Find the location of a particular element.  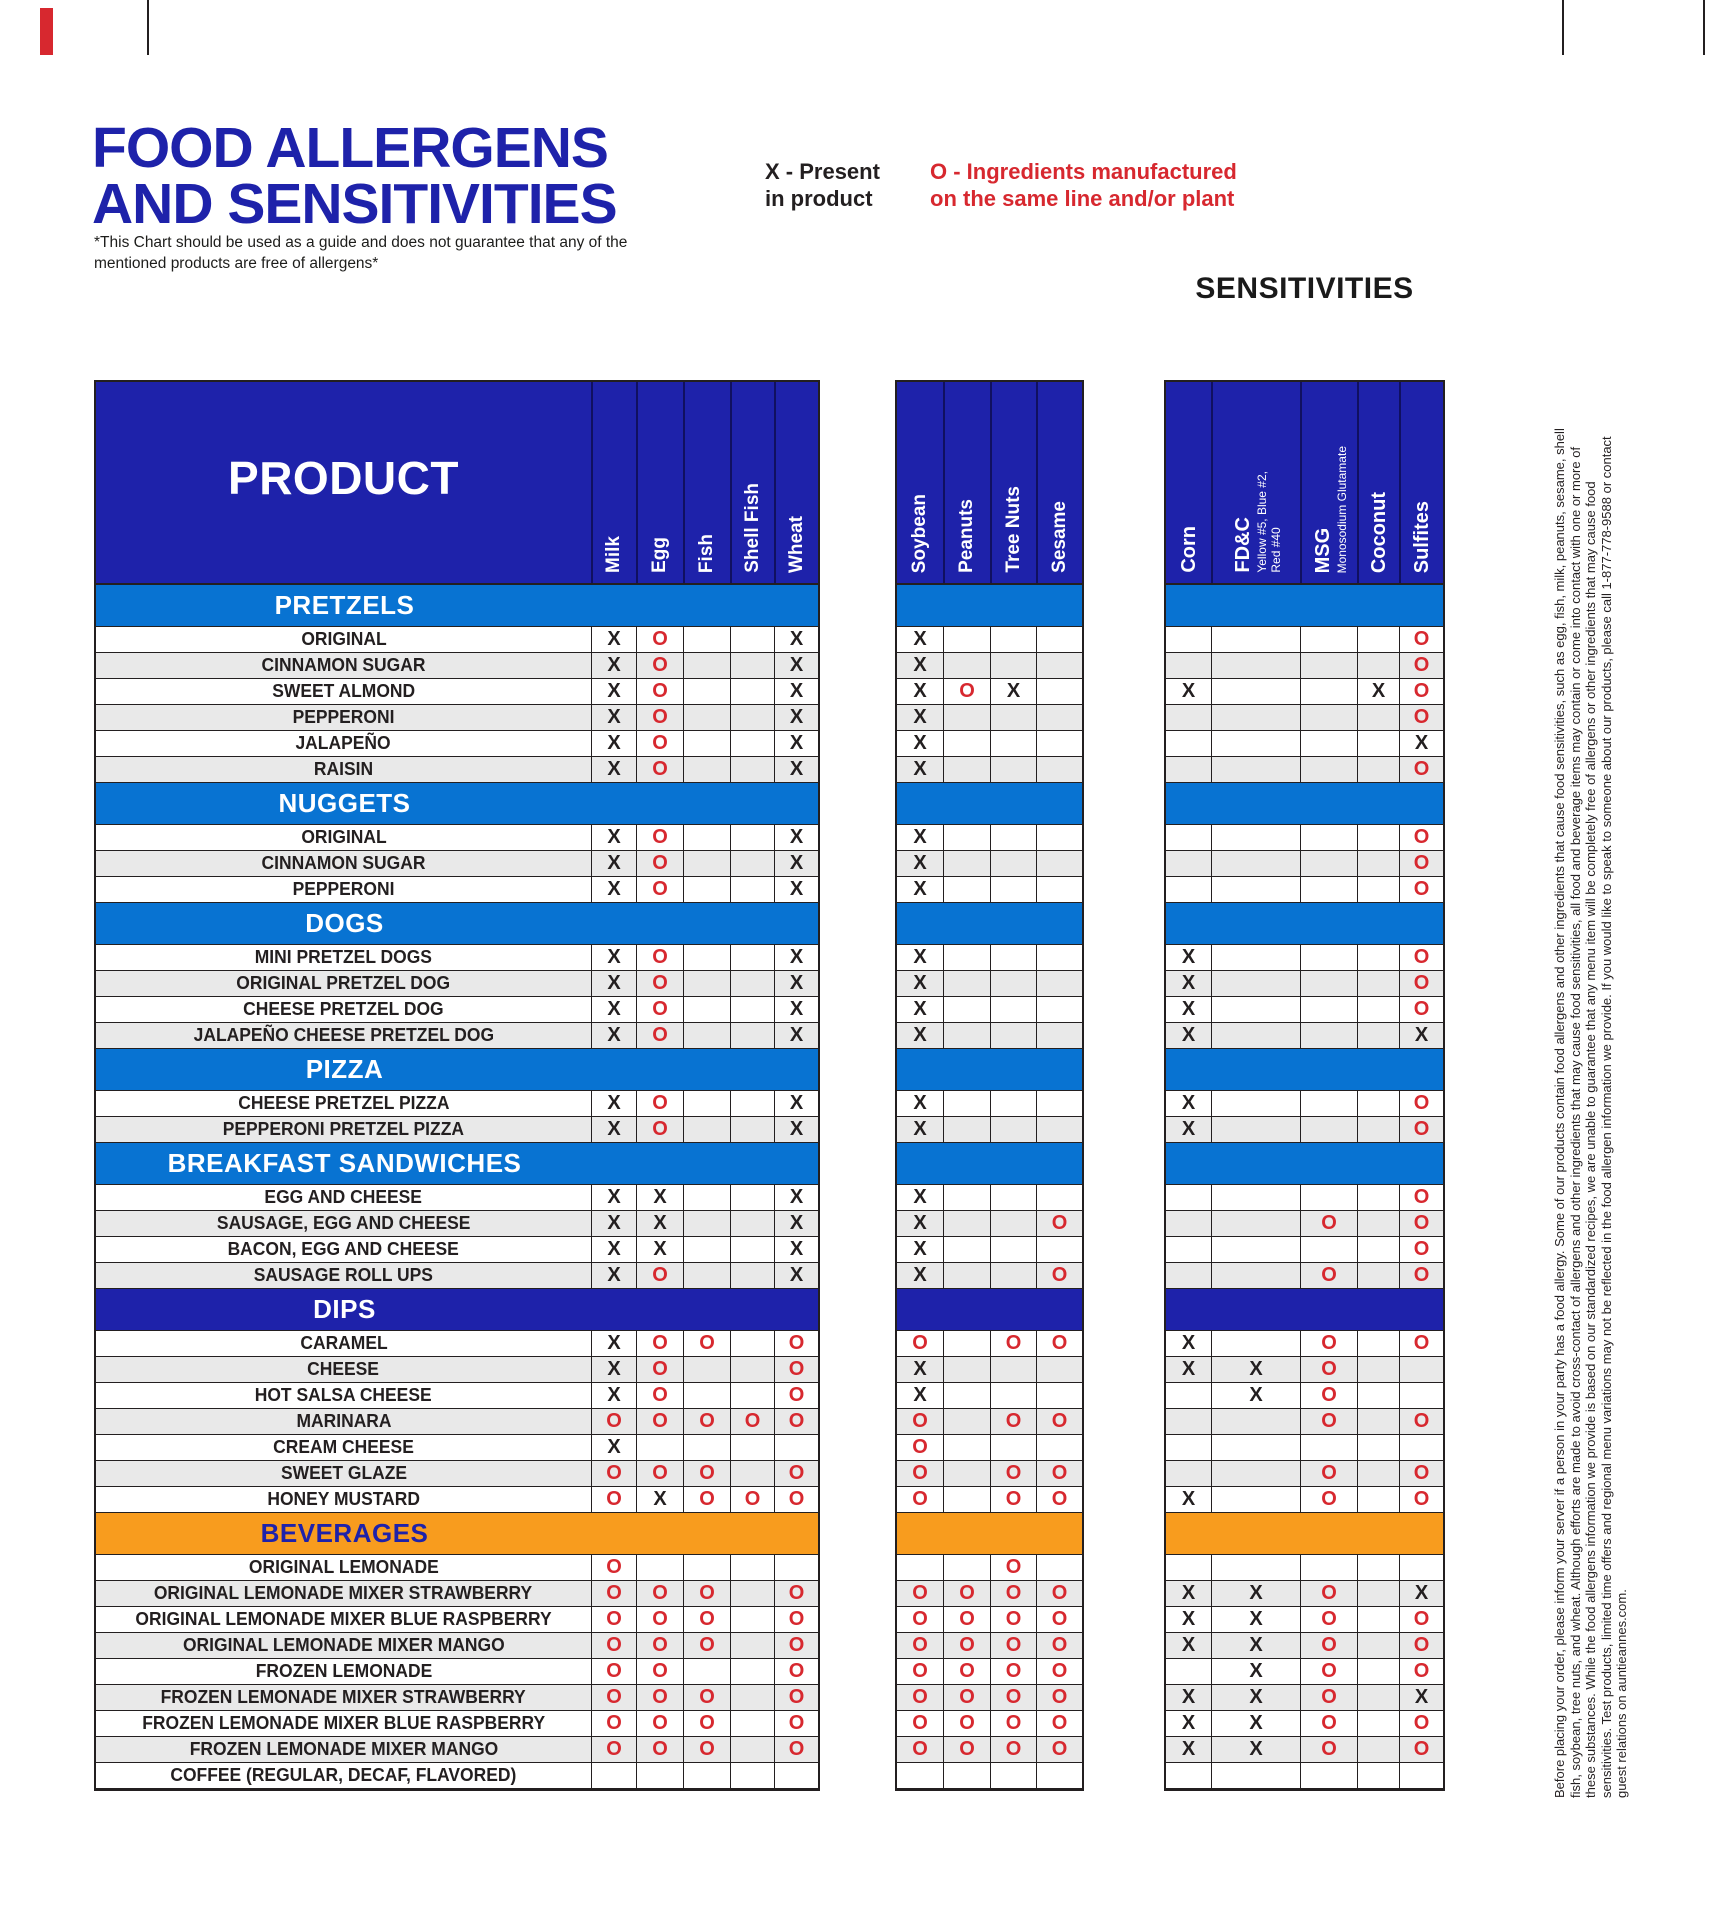

section-band-label: DOGS is located at coordinates (344, 923).